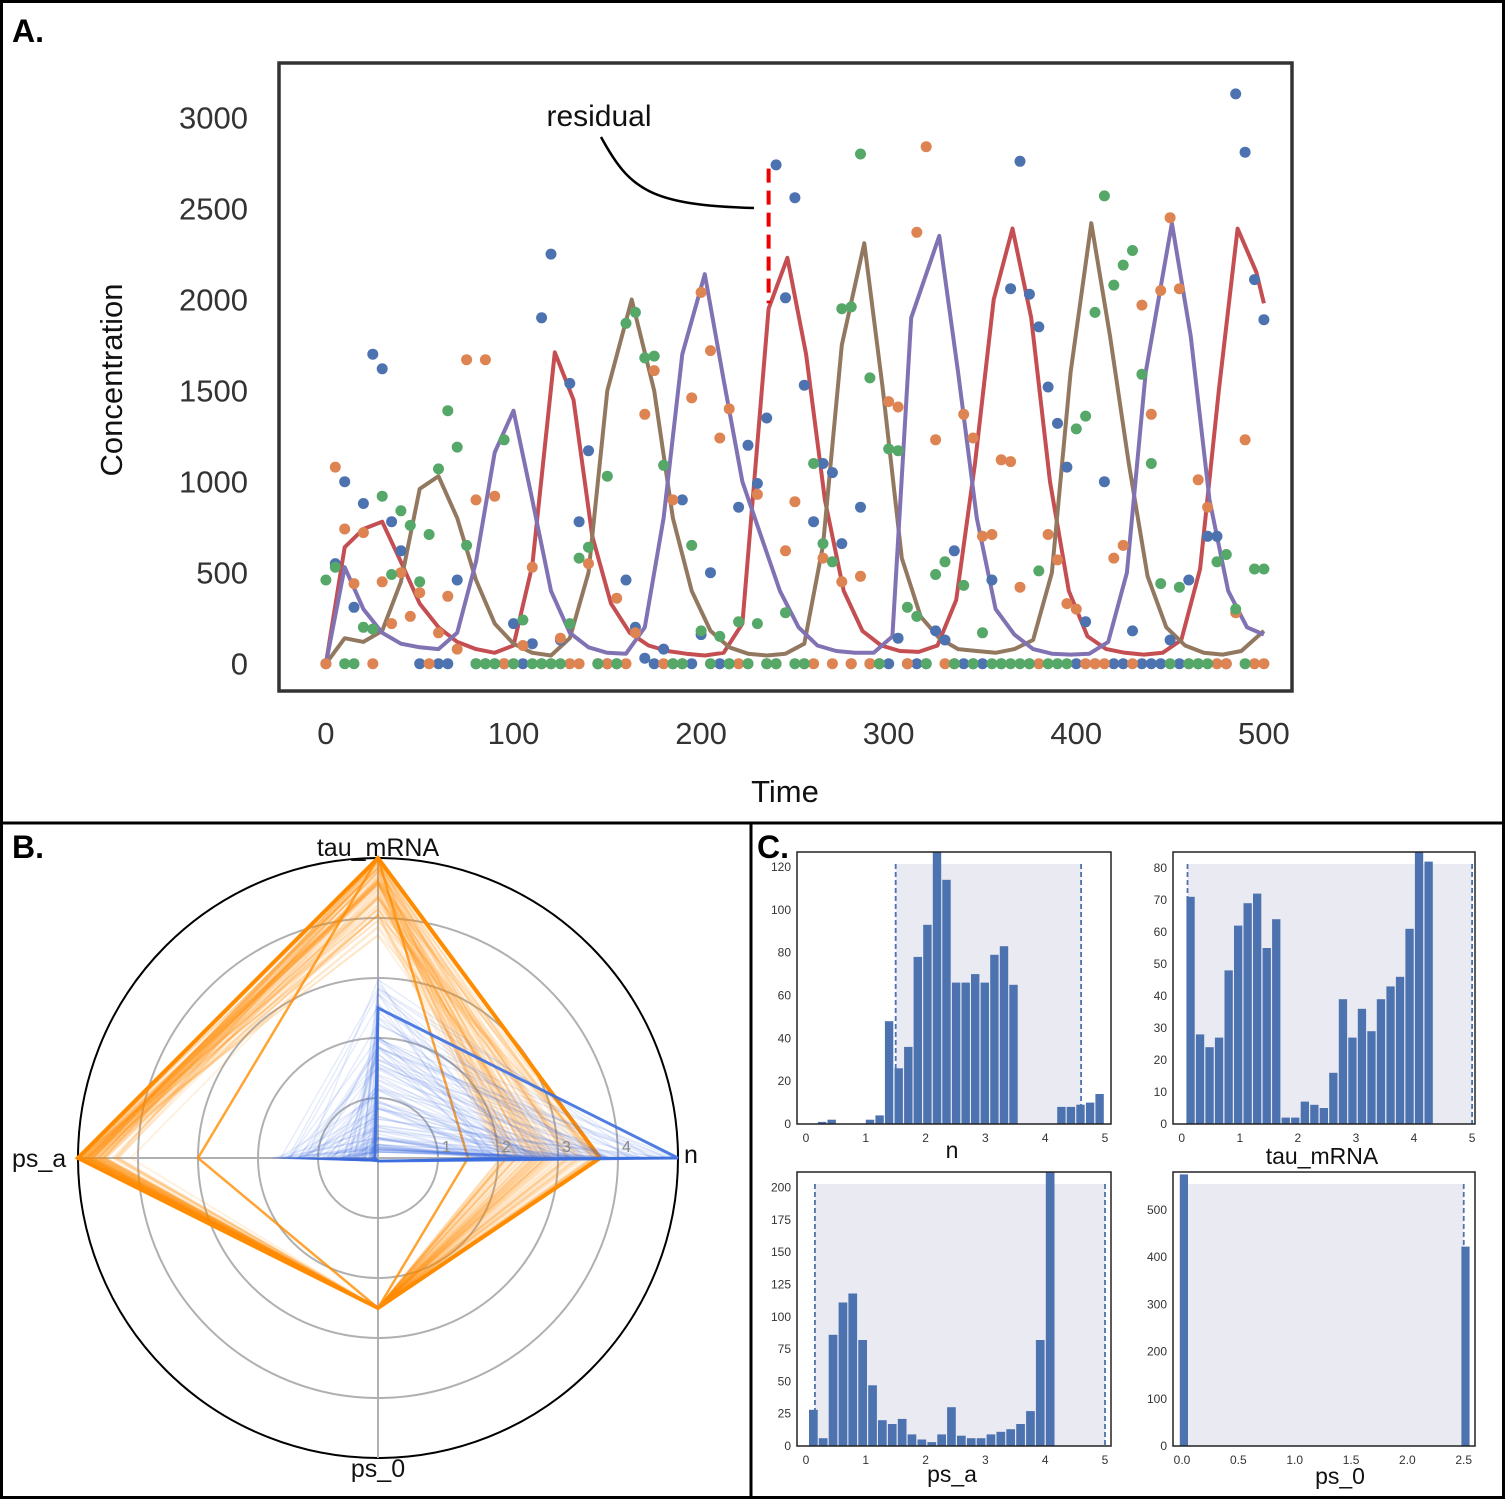  Describe the element at coordinates (213, 391) in the screenshot. I see `y-tick-label: 1500` at that location.